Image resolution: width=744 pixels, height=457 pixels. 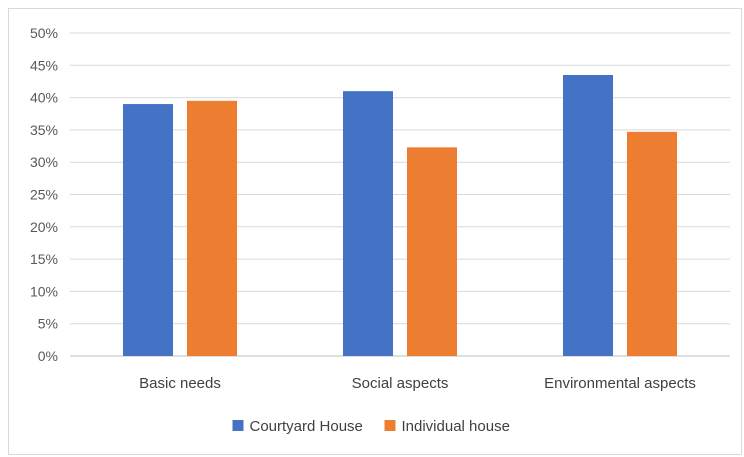 What do you see at coordinates (306, 426) in the screenshot?
I see `legend-label: Courtyard House` at bounding box center [306, 426].